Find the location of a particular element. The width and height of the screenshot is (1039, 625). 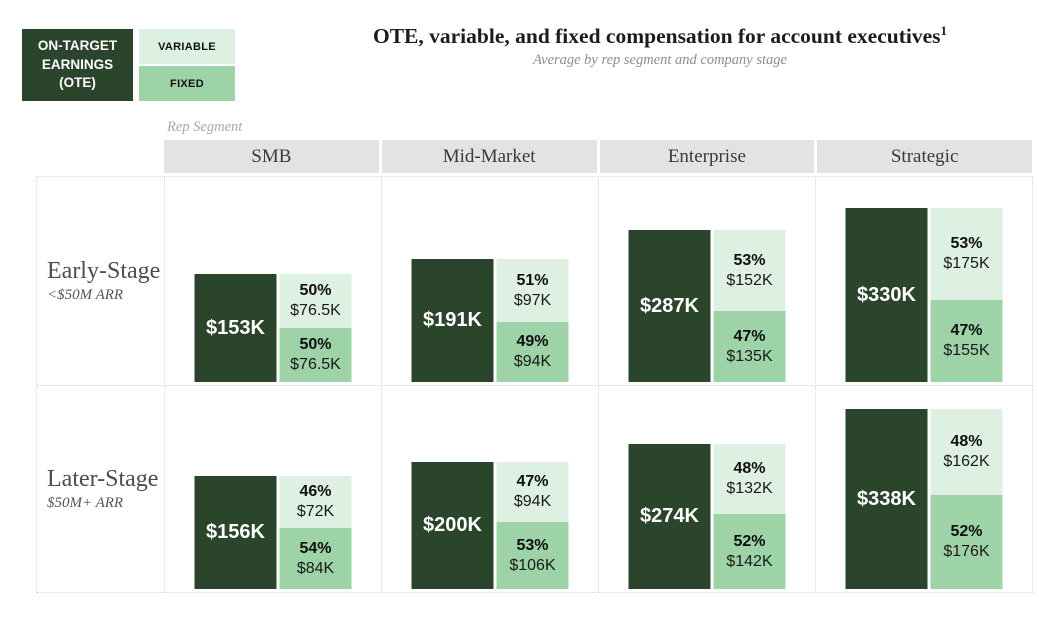

legend-ote-line3: (OTE) is located at coordinates (77, 83).